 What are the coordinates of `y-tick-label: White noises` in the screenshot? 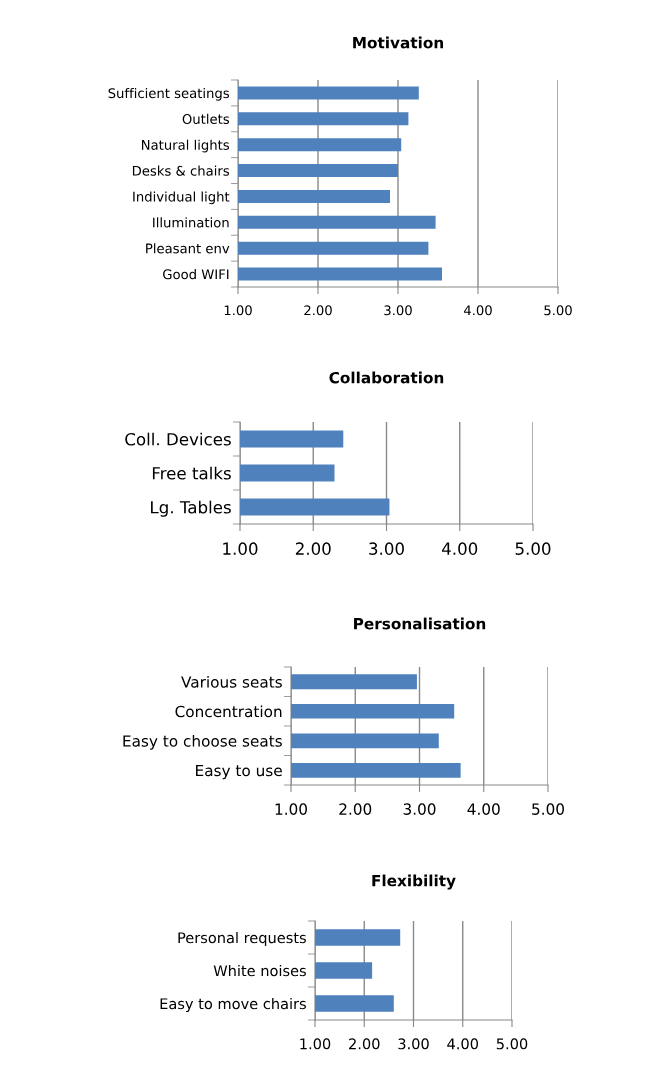 It's located at (259, 970).